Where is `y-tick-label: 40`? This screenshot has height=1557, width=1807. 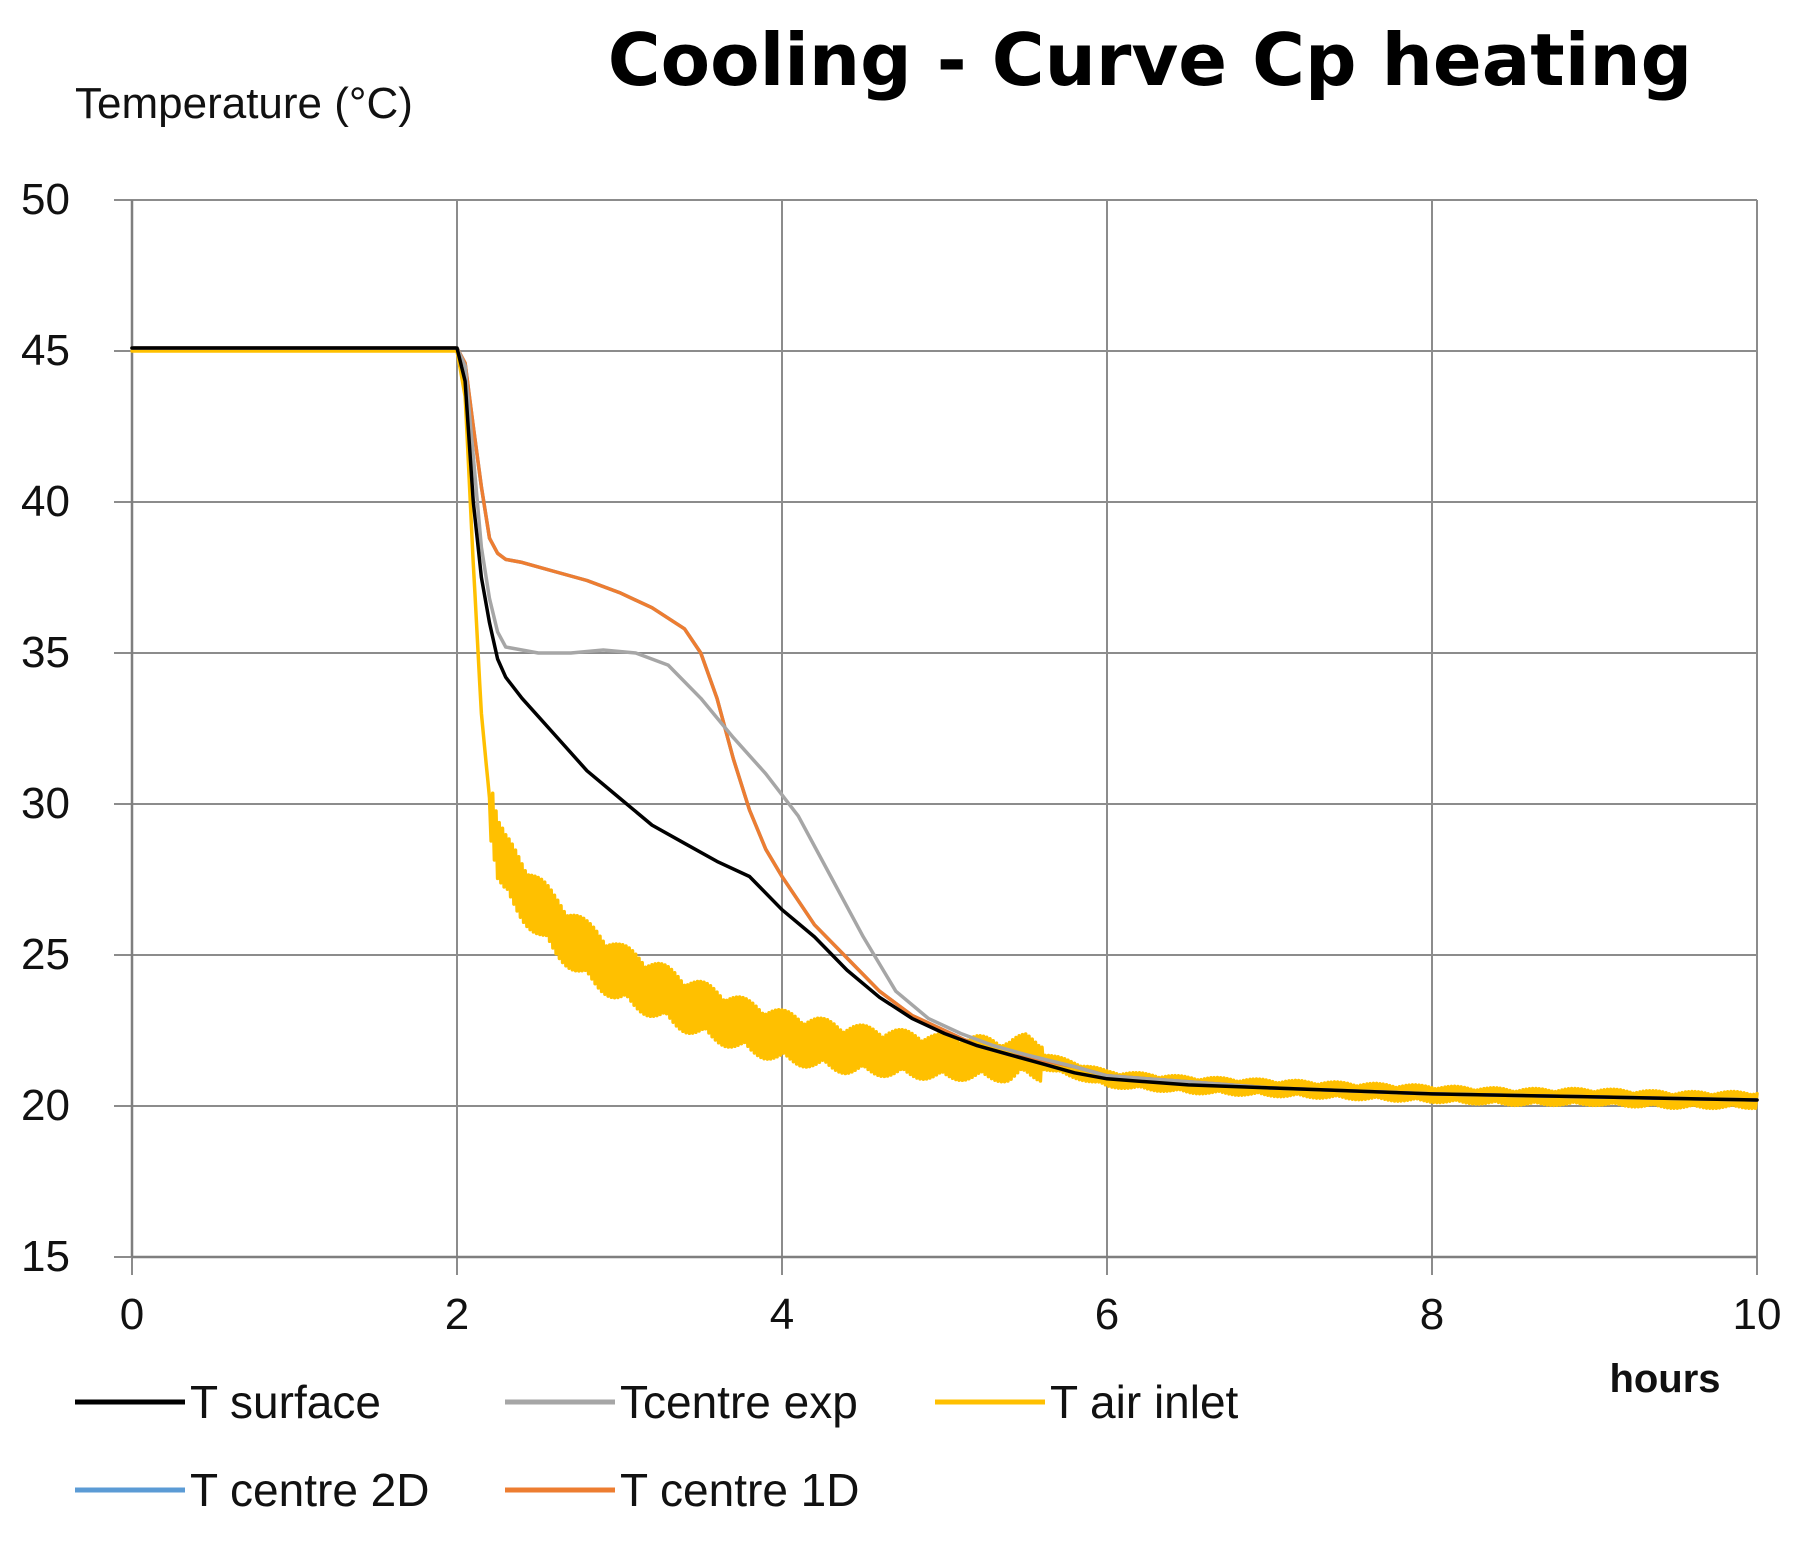 y-tick-label: 40 is located at coordinates (45, 501).